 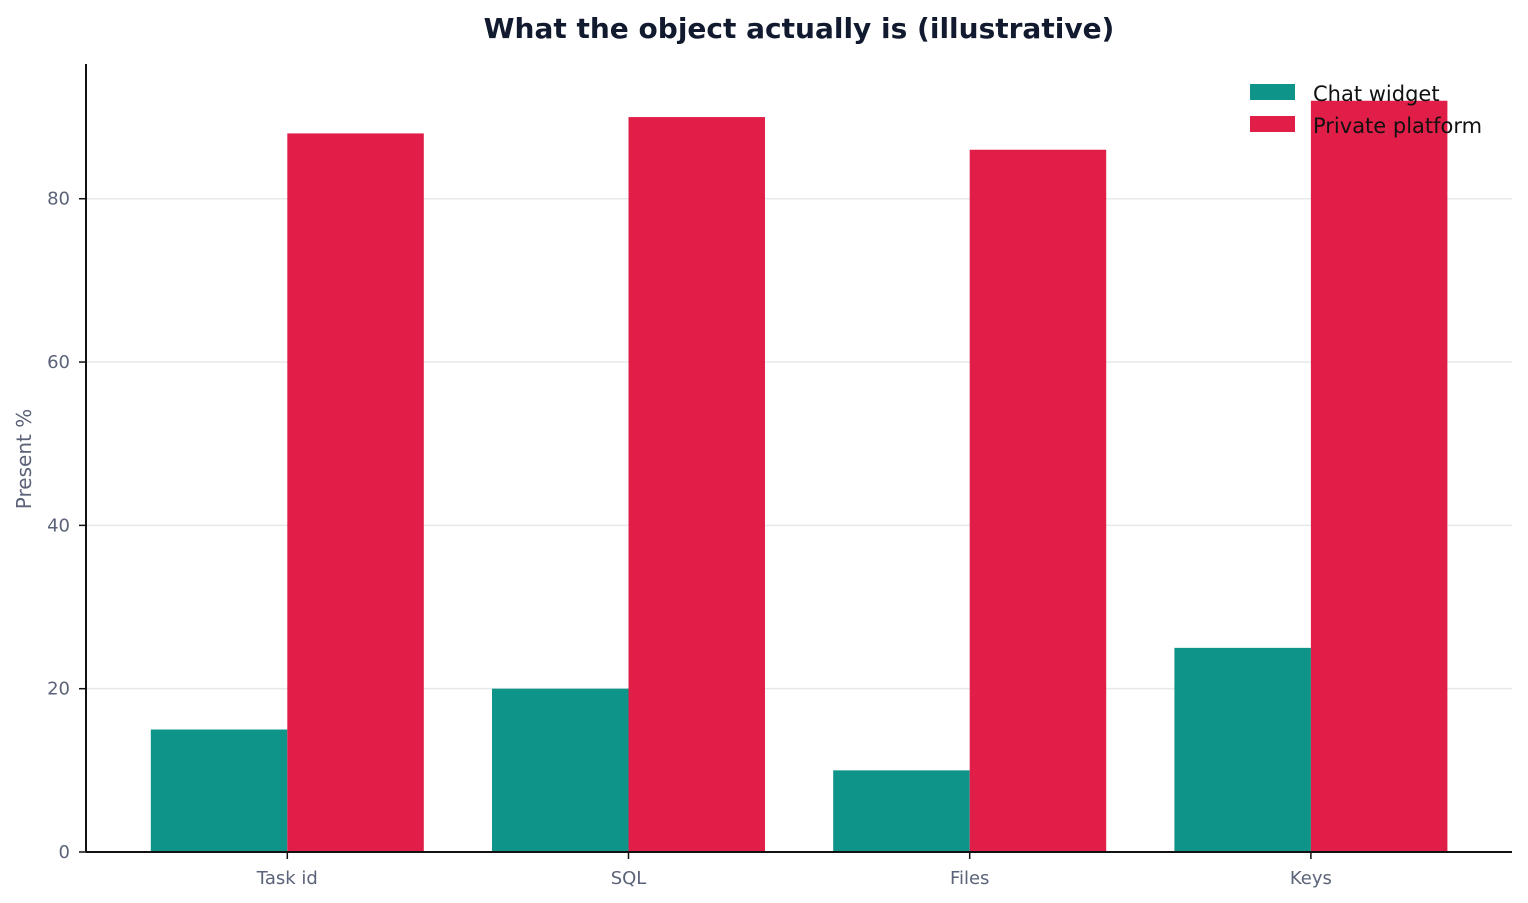 I want to click on x-tick-label: Task id, so click(x=287, y=878).